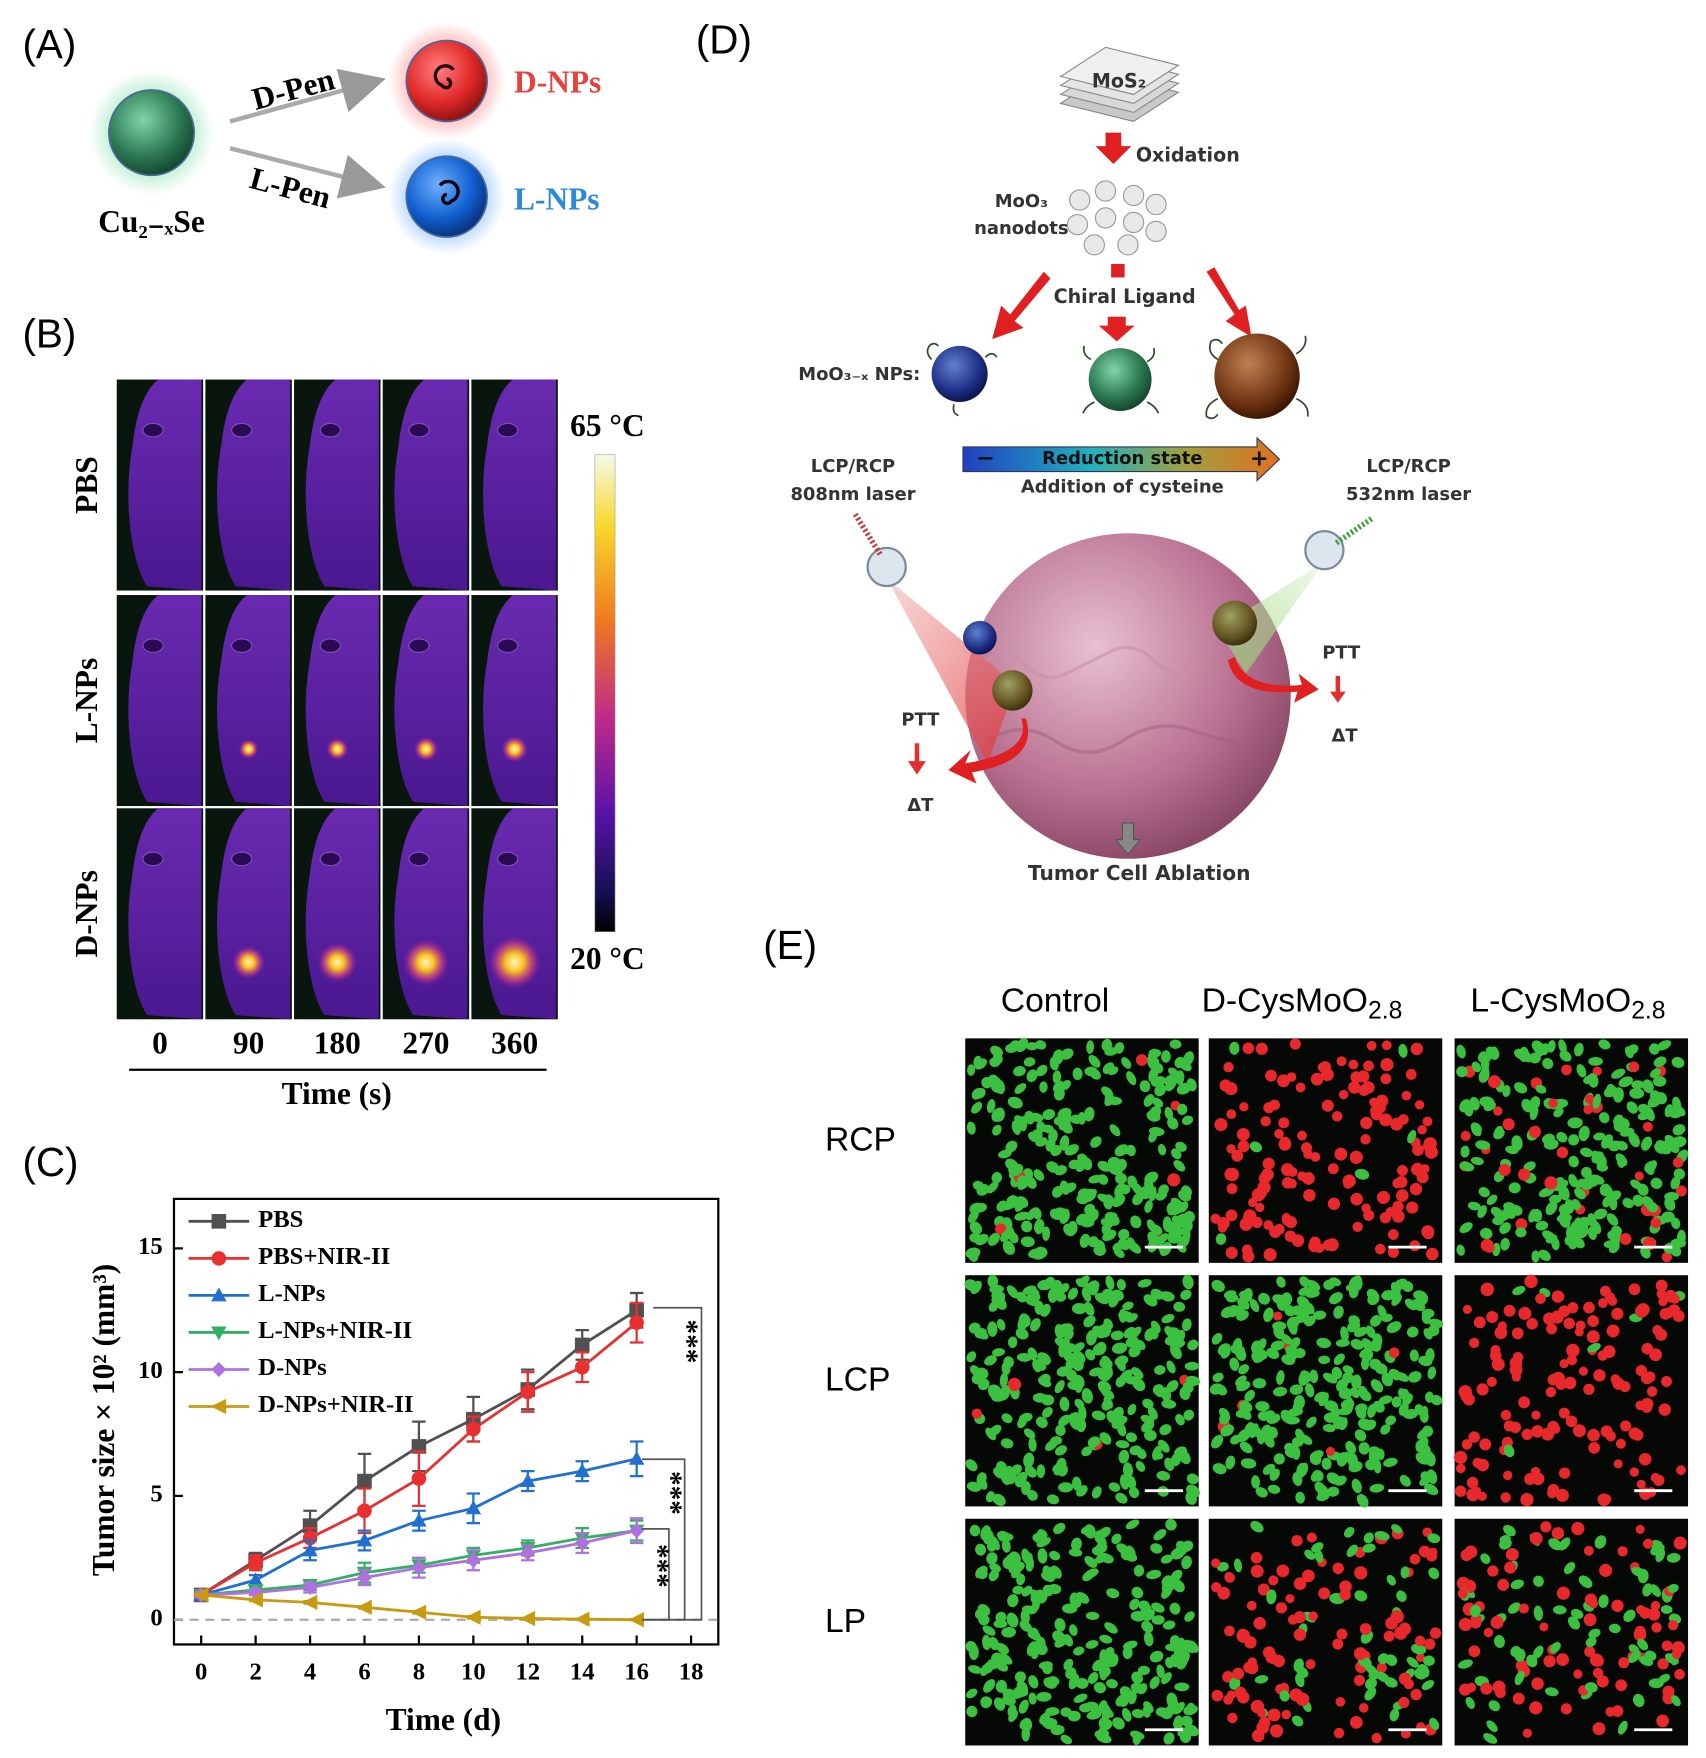 This screenshot has width=1706, height=1758. I want to click on legend-marker, so click(219, 1294).